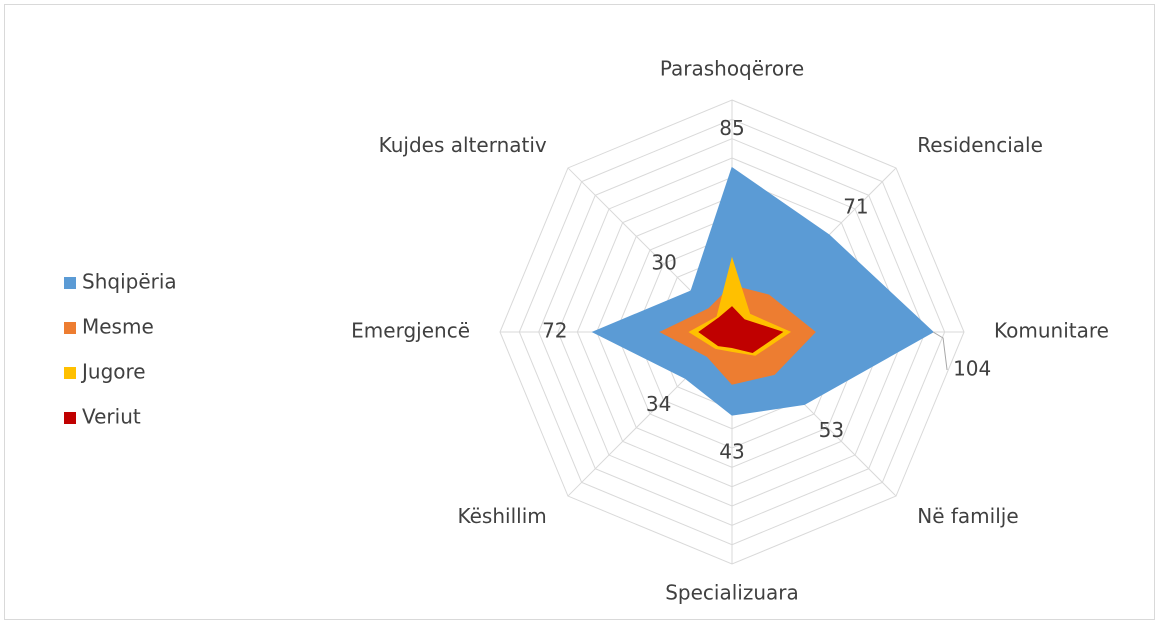 This screenshot has width=1160, height=625. What do you see at coordinates (111, 417) in the screenshot?
I see `legend-label: Veriut` at bounding box center [111, 417].